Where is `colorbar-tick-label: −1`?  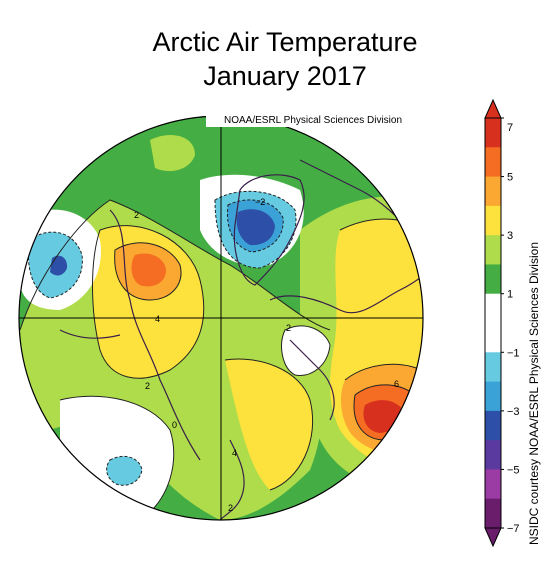
colorbar-tick-label: −1 is located at coordinates (513, 353).